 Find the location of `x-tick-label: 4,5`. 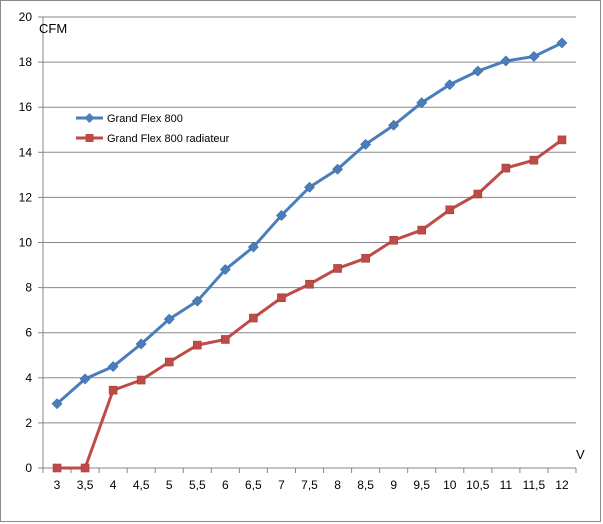

x-tick-label: 4,5 is located at coordinates (141, 485).